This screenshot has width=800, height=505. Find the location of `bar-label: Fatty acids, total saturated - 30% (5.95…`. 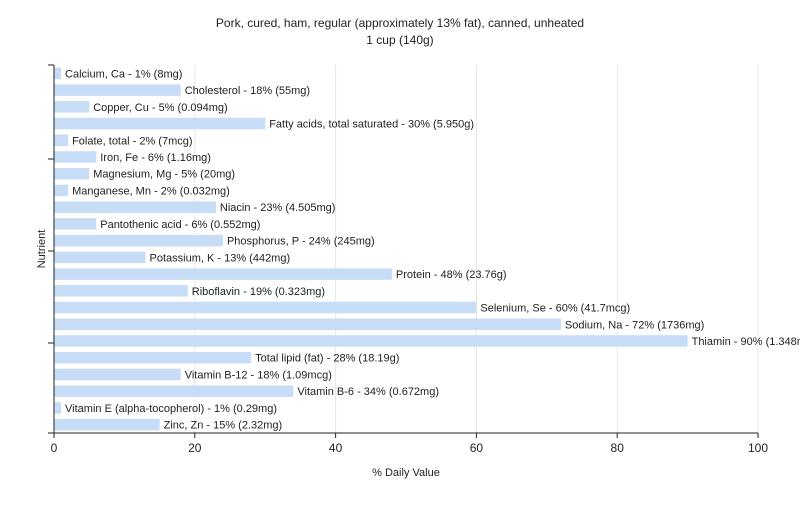

bar-label: Fatty acids, total saturated - 30% (5.95… is located at coordinates (371, 125).